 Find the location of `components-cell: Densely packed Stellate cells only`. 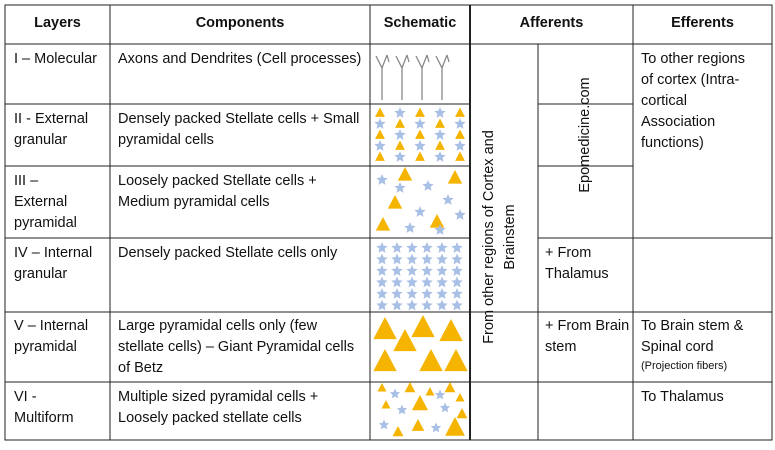

components-cell: Densely packed Stellate cells only is located at coordinates (228, 253).